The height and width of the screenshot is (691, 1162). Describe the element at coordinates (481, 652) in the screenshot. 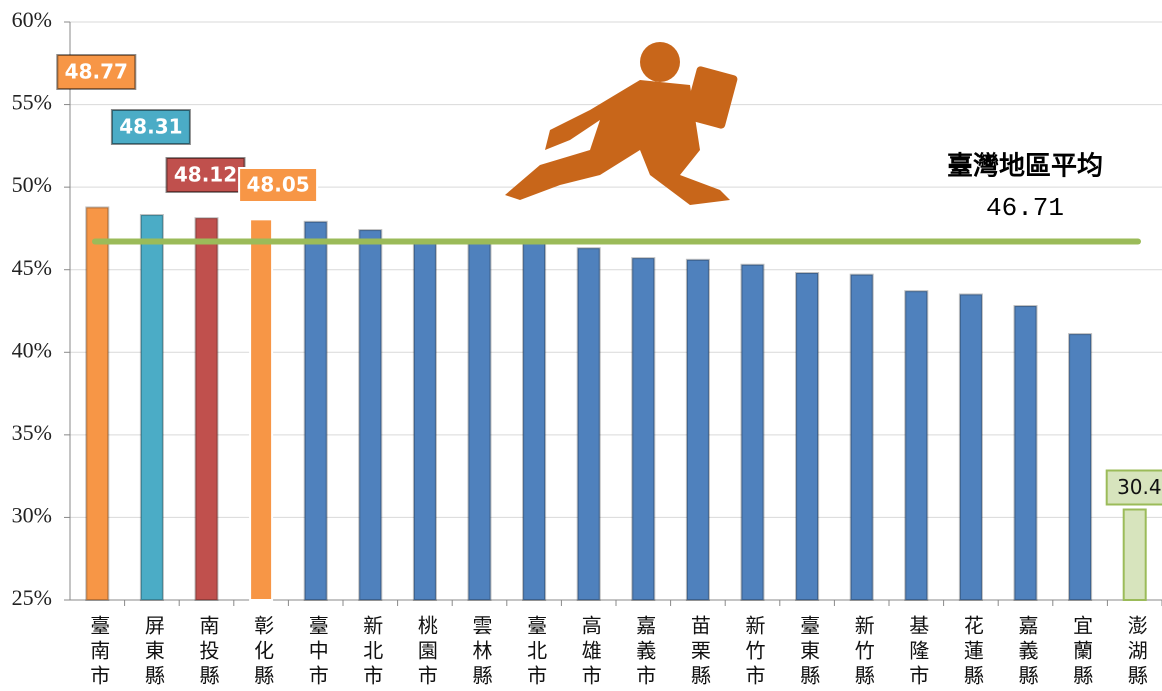

I see `x-tick-label: 雲林縣` at that location.